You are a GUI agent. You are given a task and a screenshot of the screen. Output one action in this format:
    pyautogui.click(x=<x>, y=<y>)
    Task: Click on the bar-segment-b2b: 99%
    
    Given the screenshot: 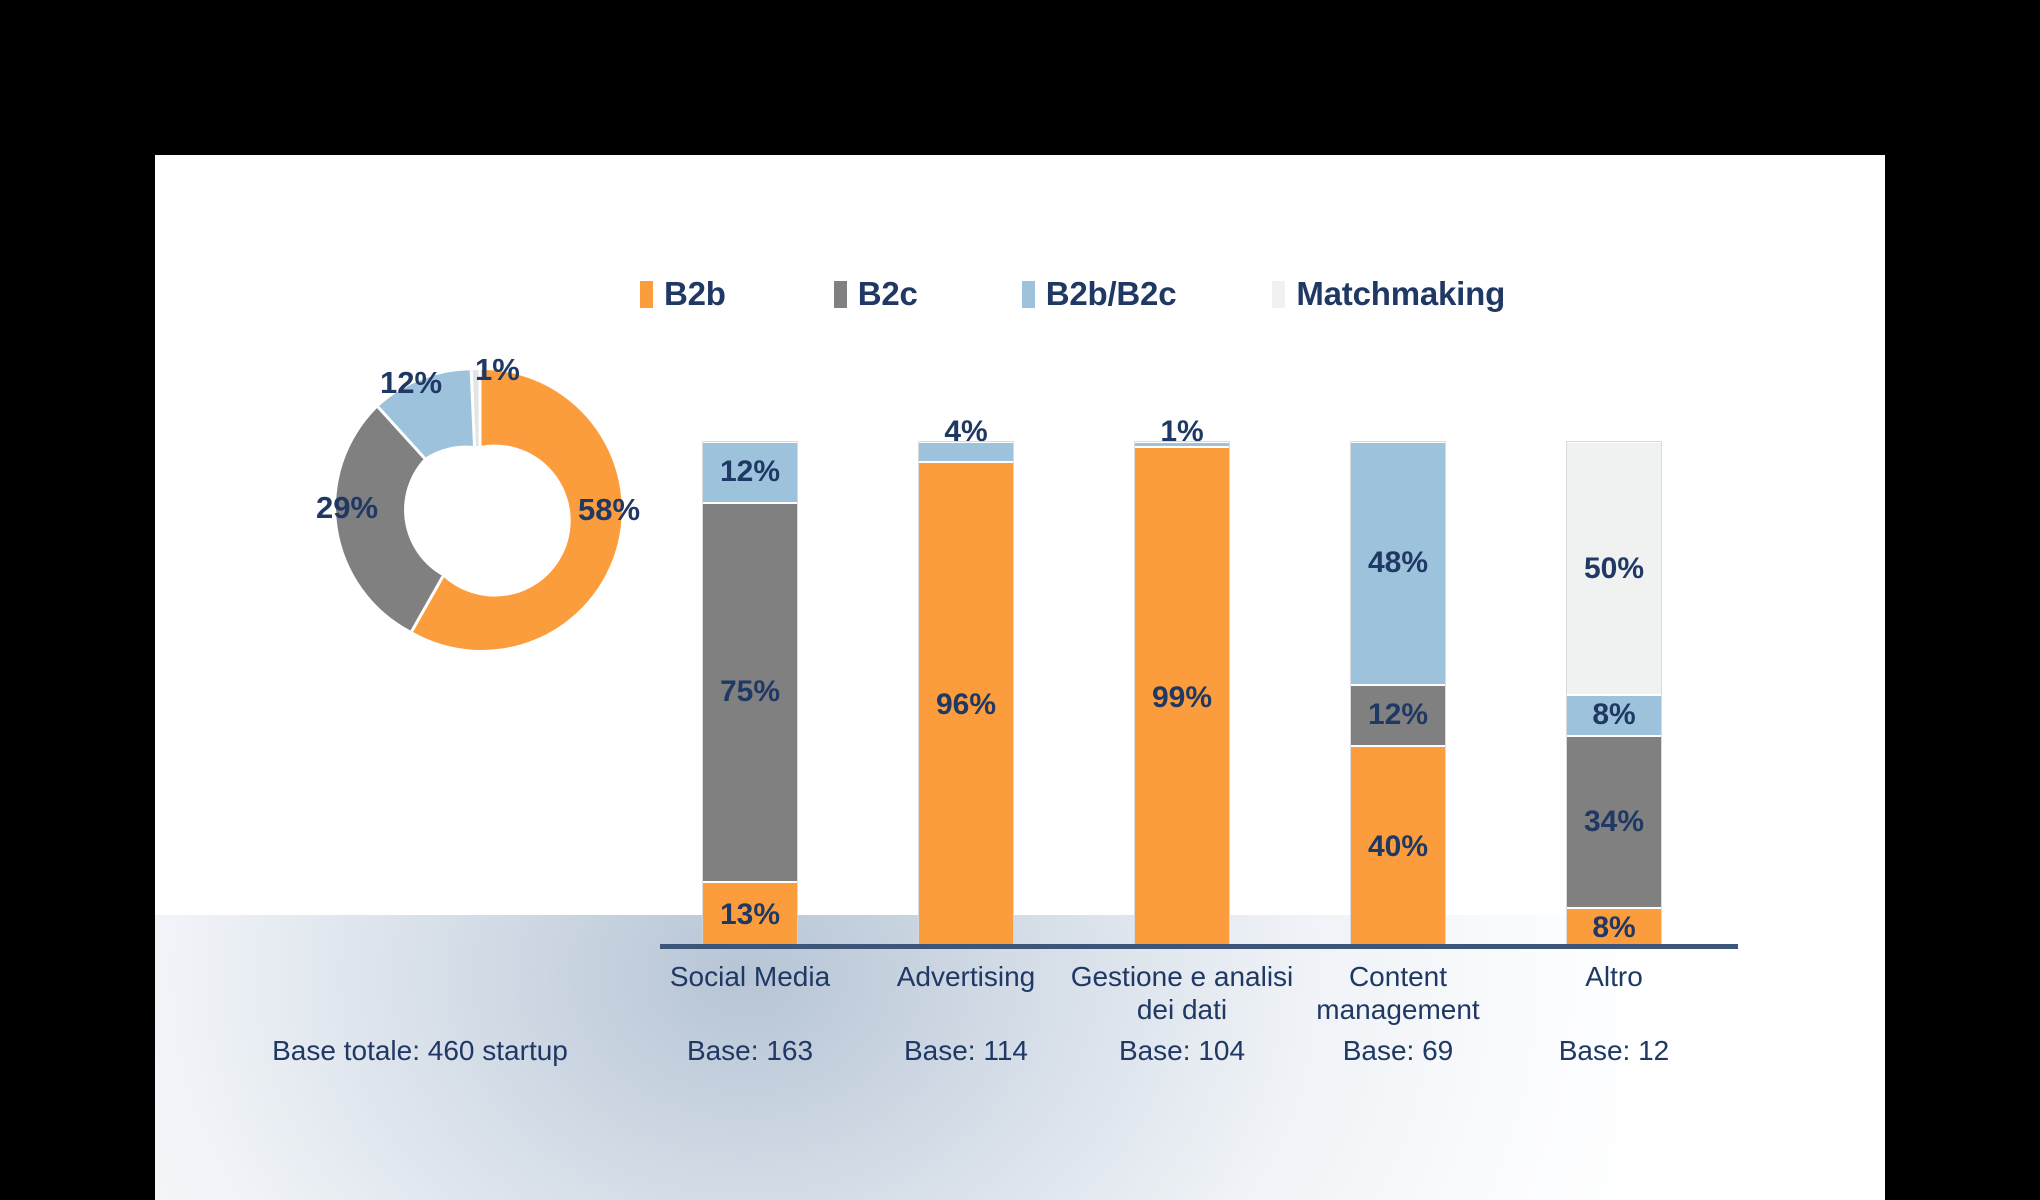 What is the action you would take?
    pyautogui.click(x=1182, y=697)
    